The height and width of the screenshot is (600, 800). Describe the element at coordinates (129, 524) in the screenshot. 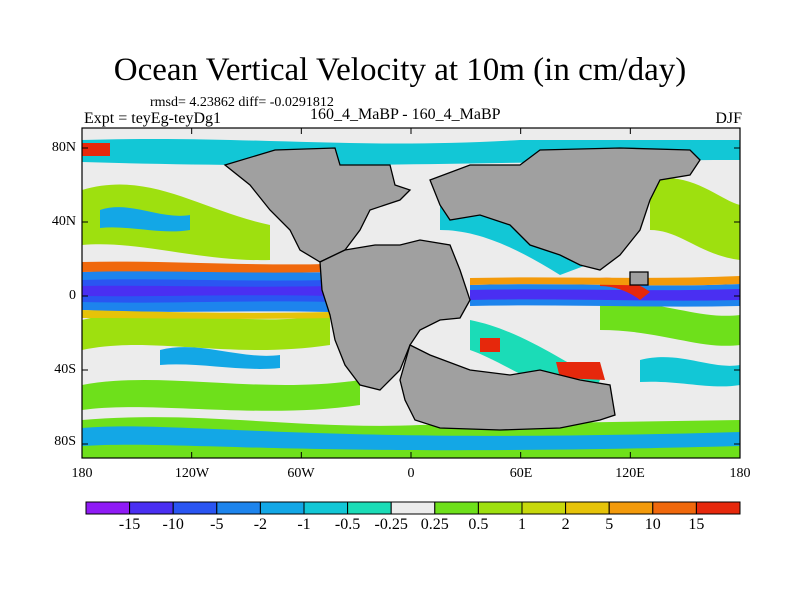

I see `colorbar-label: -15` at that location.